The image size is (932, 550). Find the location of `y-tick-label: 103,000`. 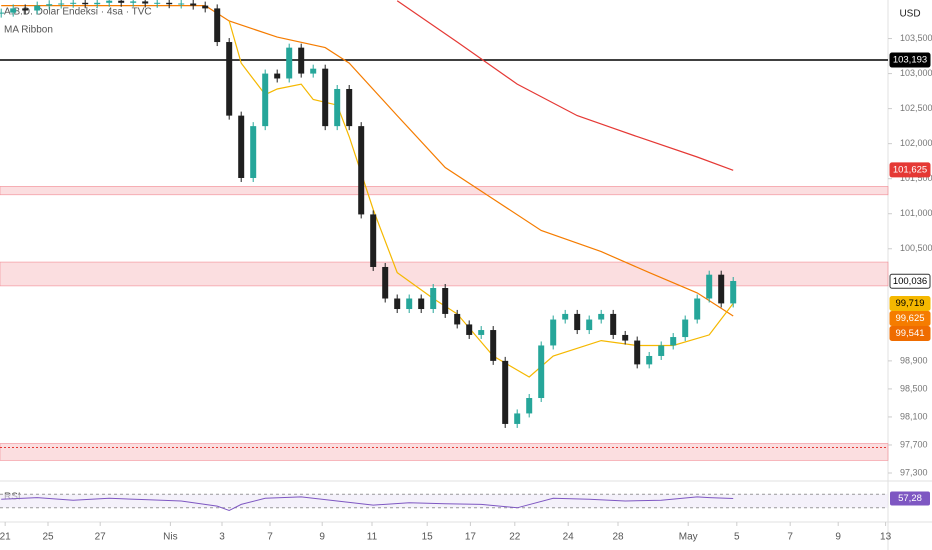

y-tick-label: 103,000 is located at coordinates (916, 73).